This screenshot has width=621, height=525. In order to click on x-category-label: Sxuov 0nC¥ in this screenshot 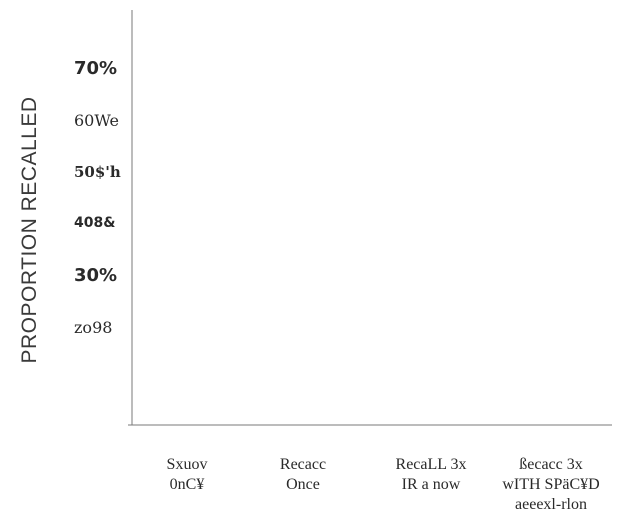, I will do `click(187, 475)`.